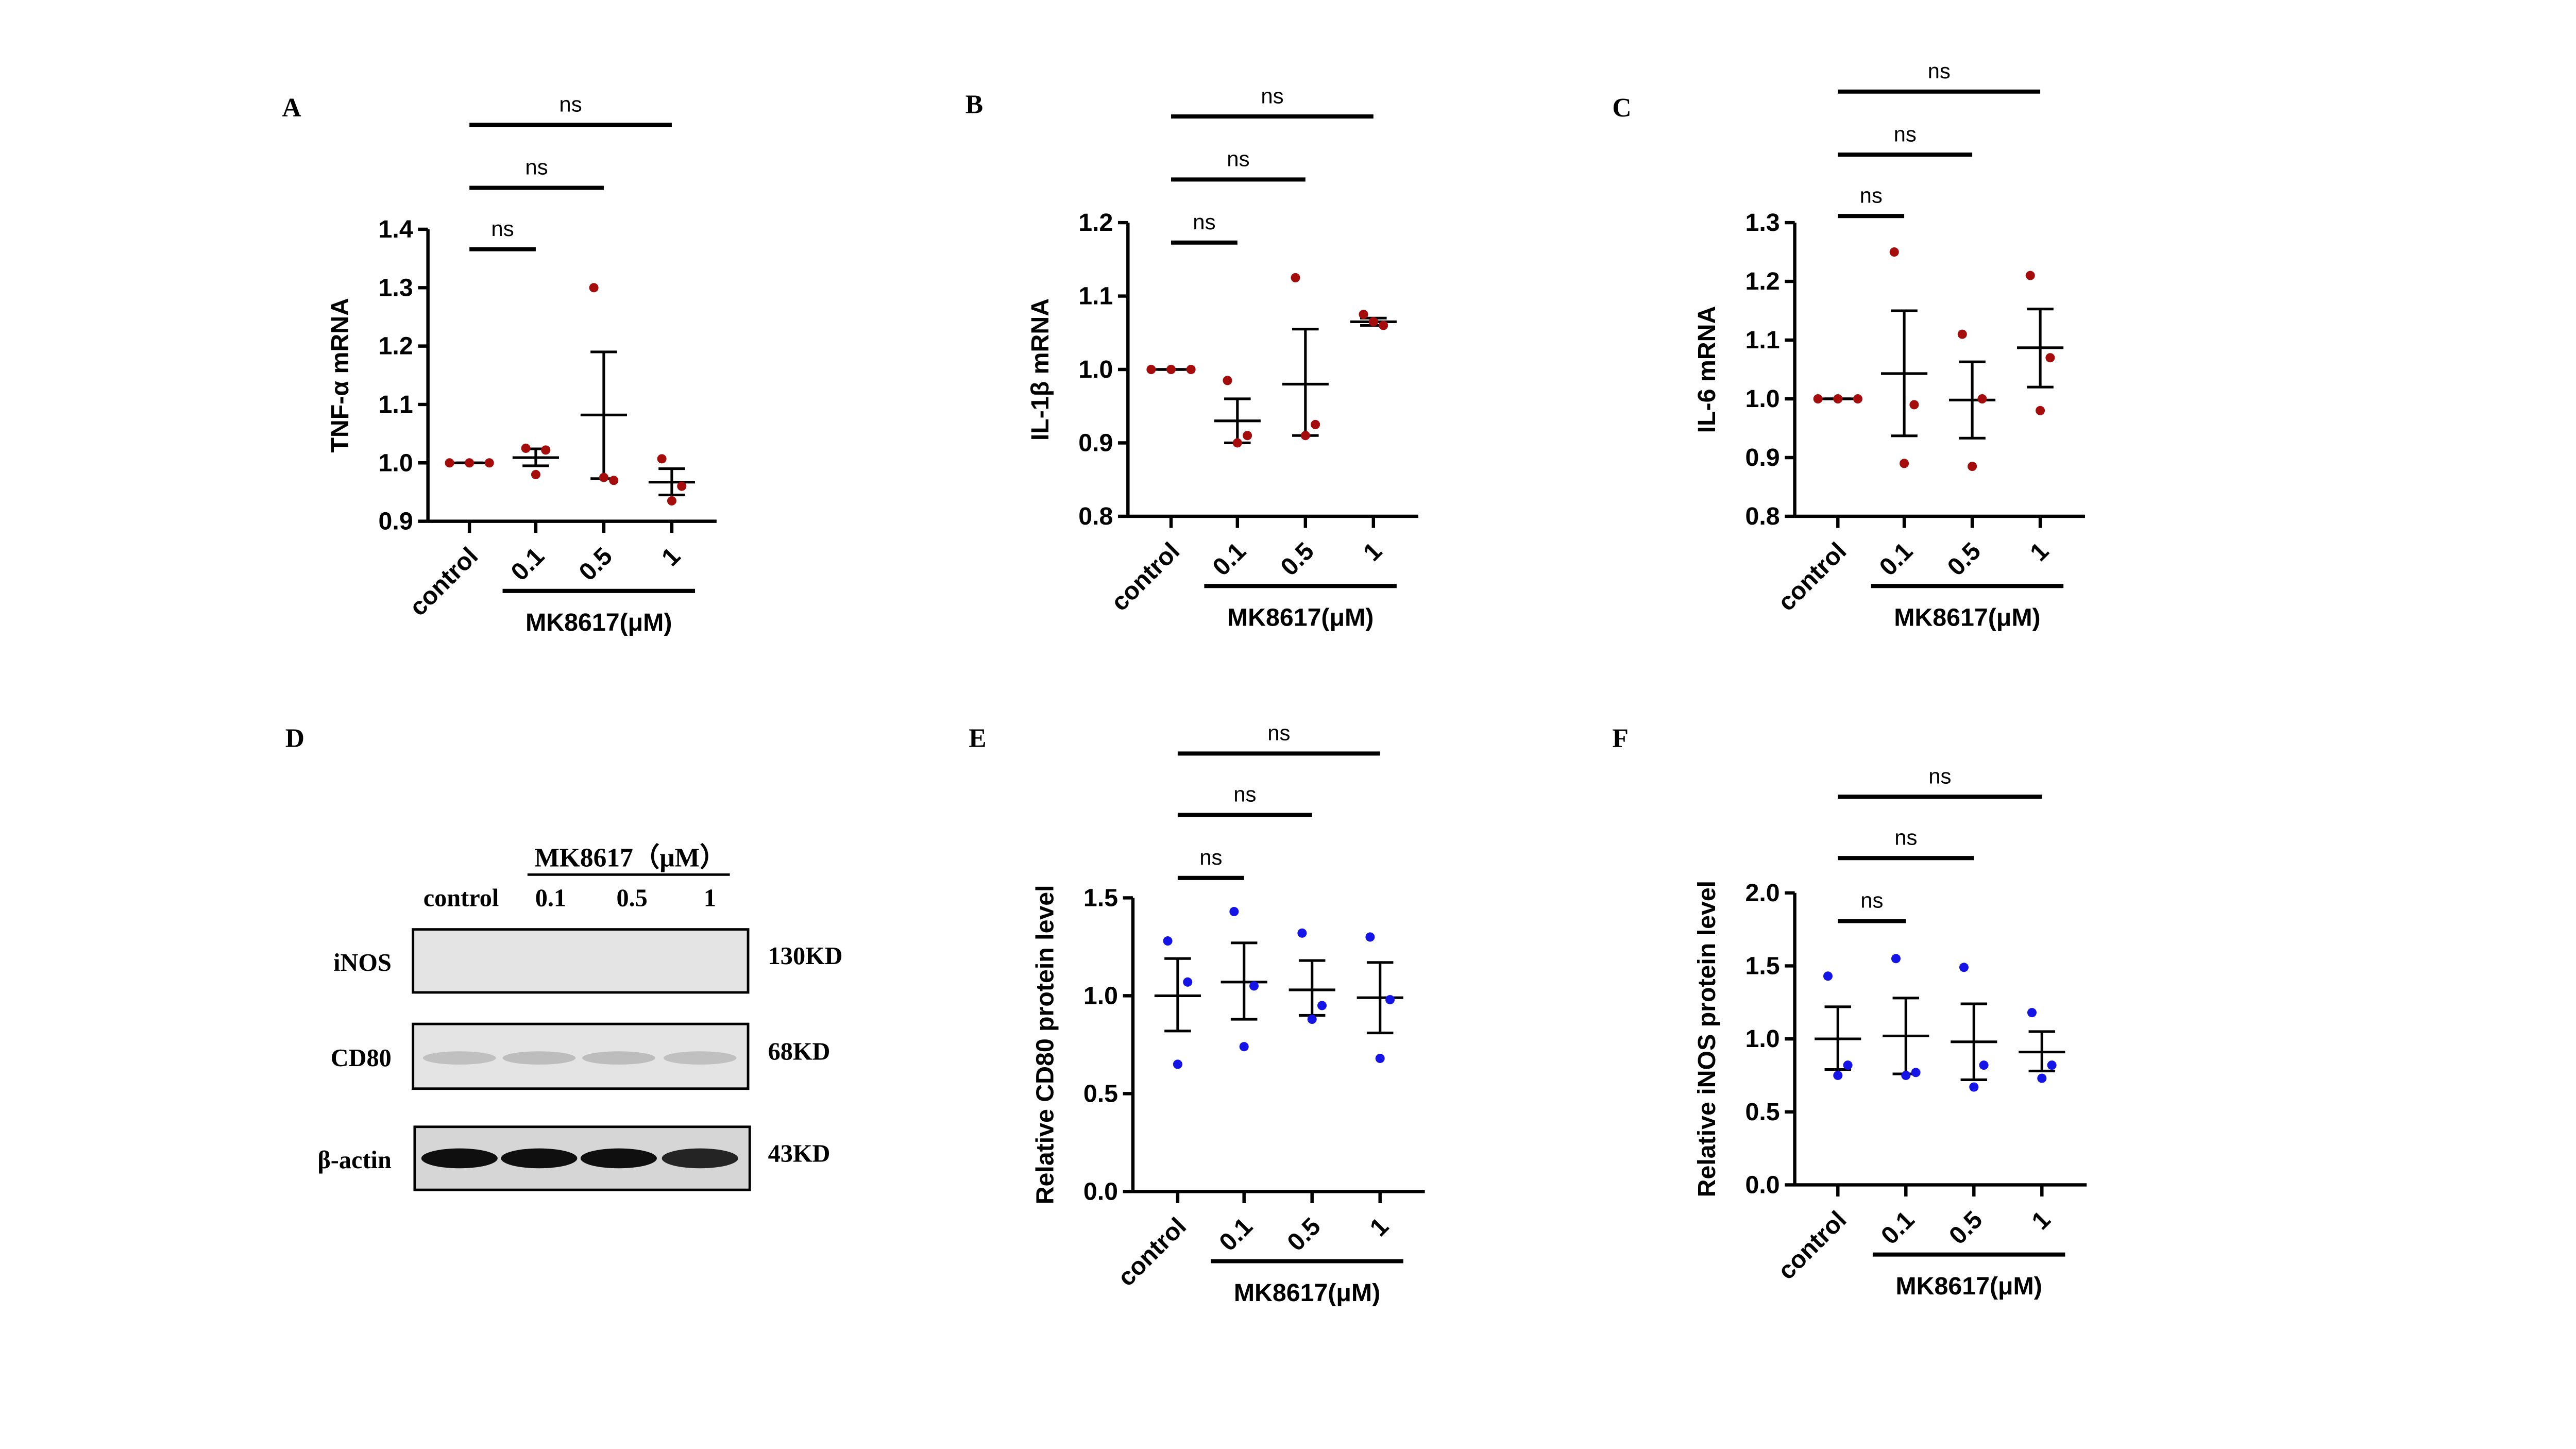 This screenshot has height=1449, width=2576. Describe the element at coordinates (354, 1160) in the screenshot. I see `protein-label: β-actin` at that location.